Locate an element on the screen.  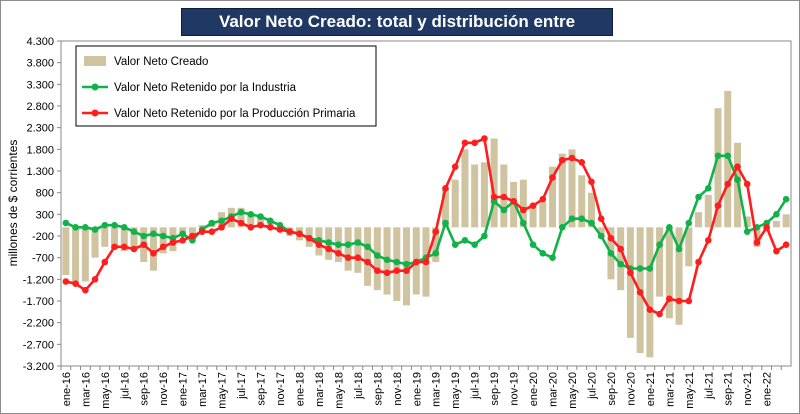
x-tick-label: nov-18 is located at coordinates (398, 389).